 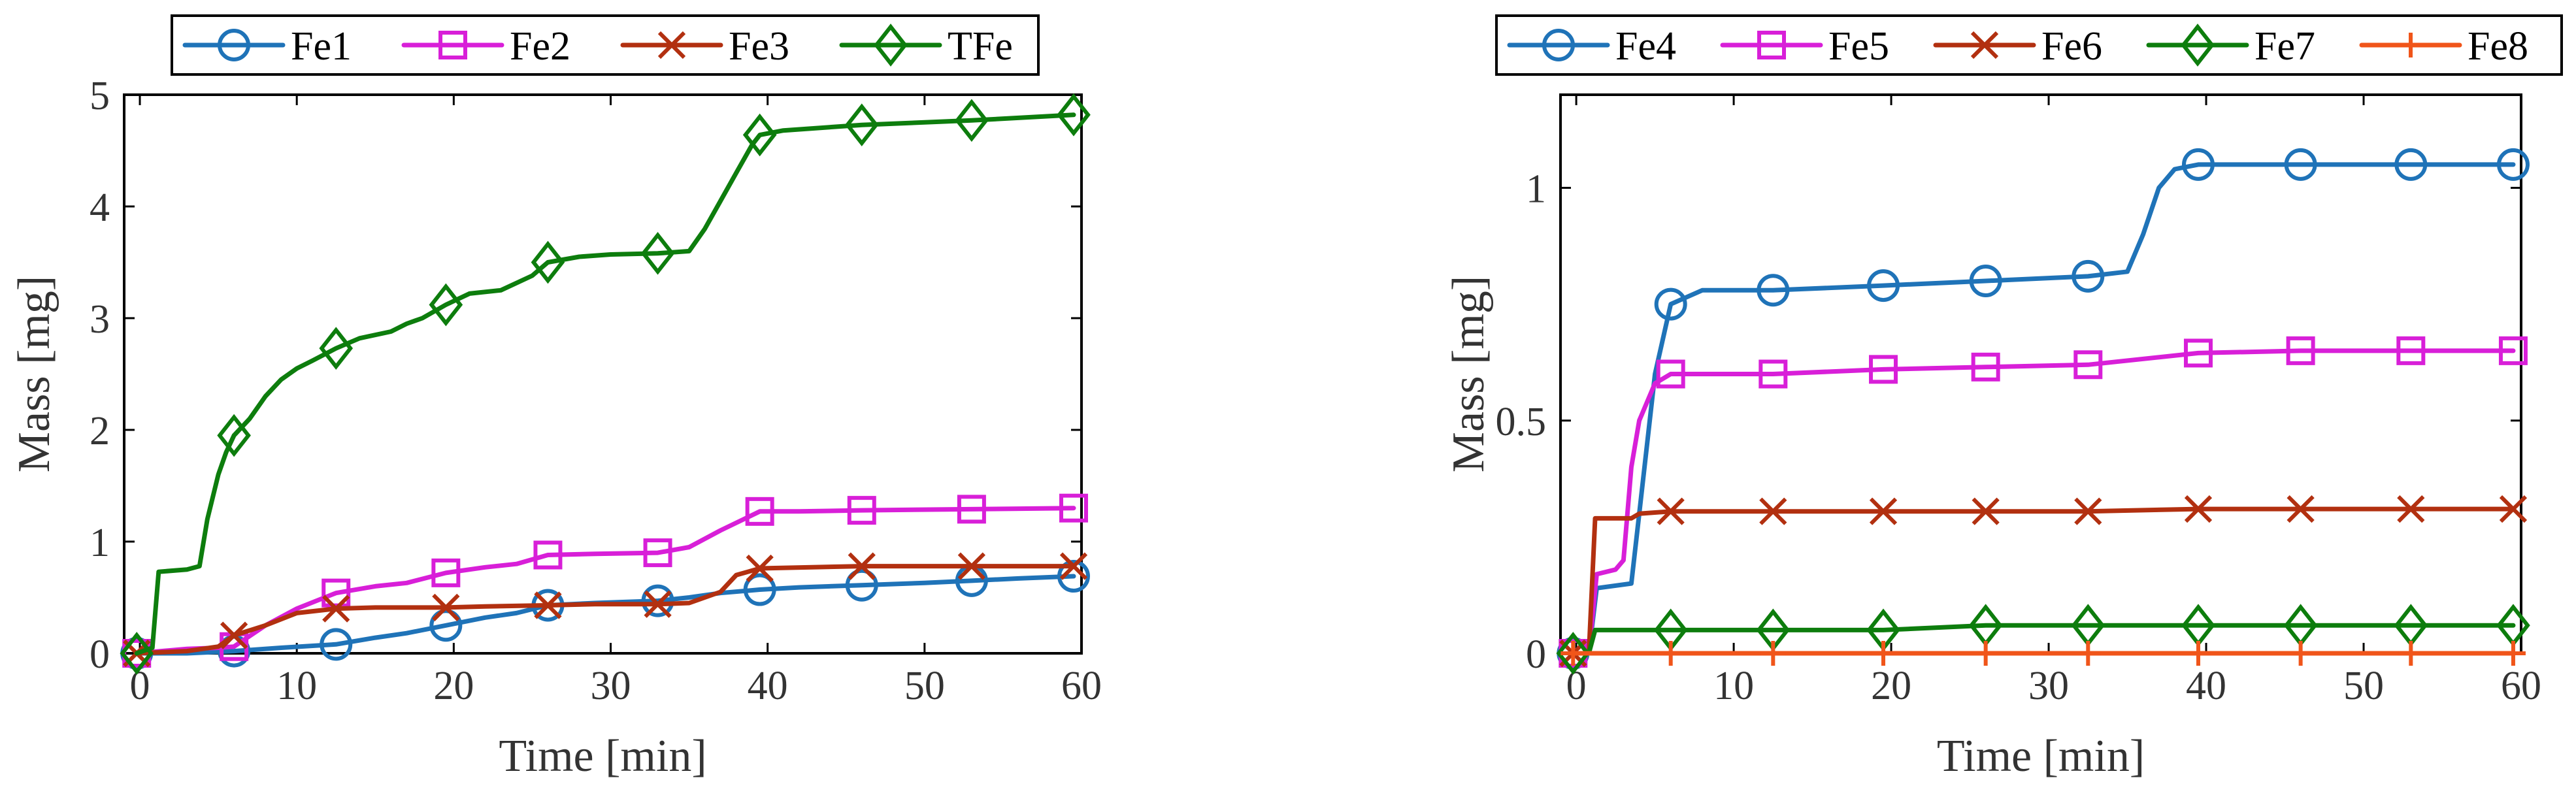 What do you see at coordinates (2498, 46) in the screenshot?
I see `legend-label: Fe8` at bounding box center [2498, 46].